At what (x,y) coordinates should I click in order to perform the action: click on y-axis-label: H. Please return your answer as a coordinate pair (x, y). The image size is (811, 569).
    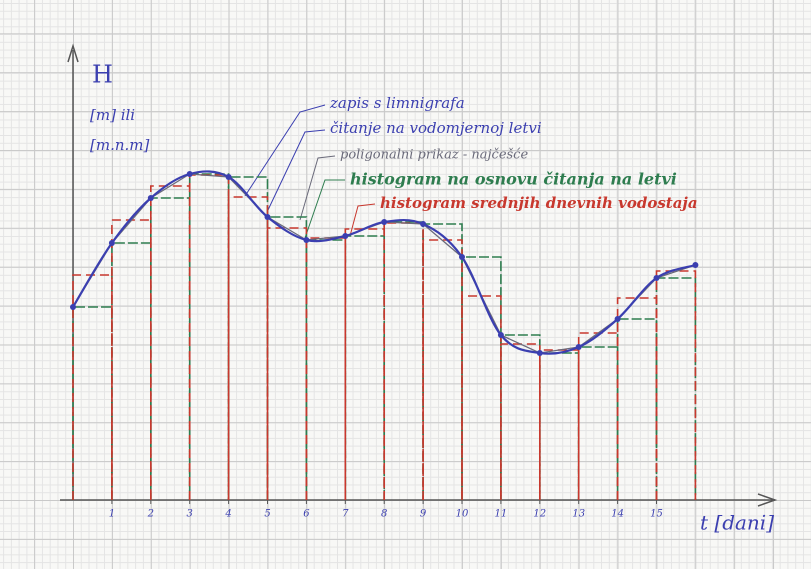
    Looking at the image, I should click on (102, 75).